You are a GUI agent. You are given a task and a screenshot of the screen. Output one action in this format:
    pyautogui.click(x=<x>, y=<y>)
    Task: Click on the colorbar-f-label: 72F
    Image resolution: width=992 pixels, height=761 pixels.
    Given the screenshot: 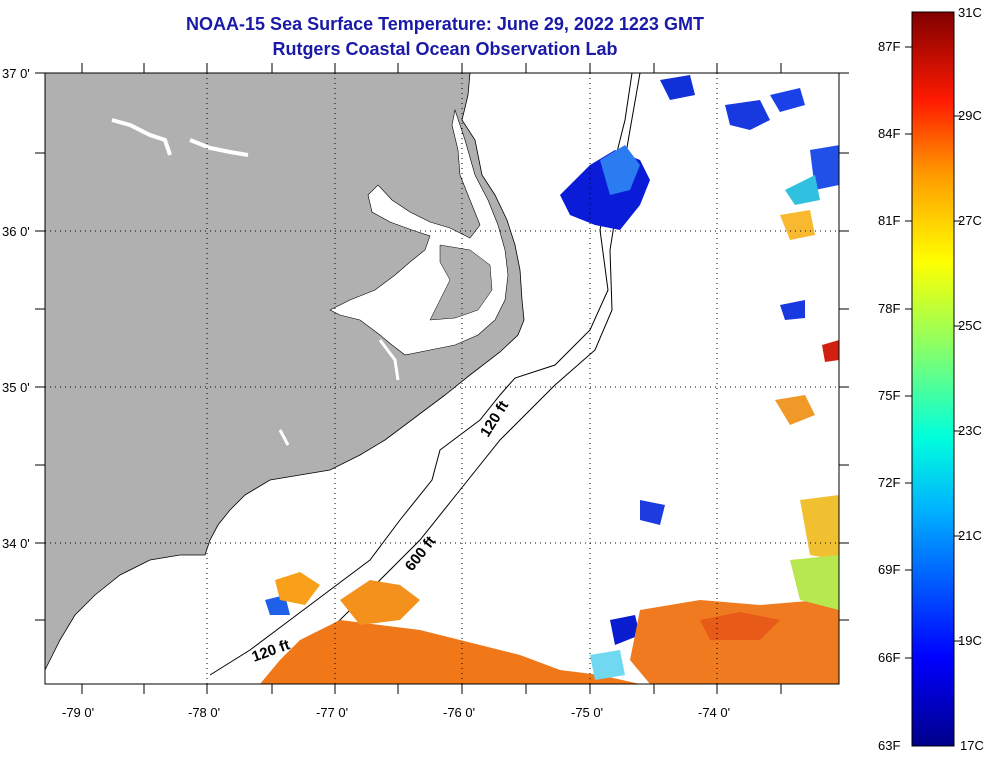 What is the action you would take?
    pyautogui.click(x=889, y=482)
    